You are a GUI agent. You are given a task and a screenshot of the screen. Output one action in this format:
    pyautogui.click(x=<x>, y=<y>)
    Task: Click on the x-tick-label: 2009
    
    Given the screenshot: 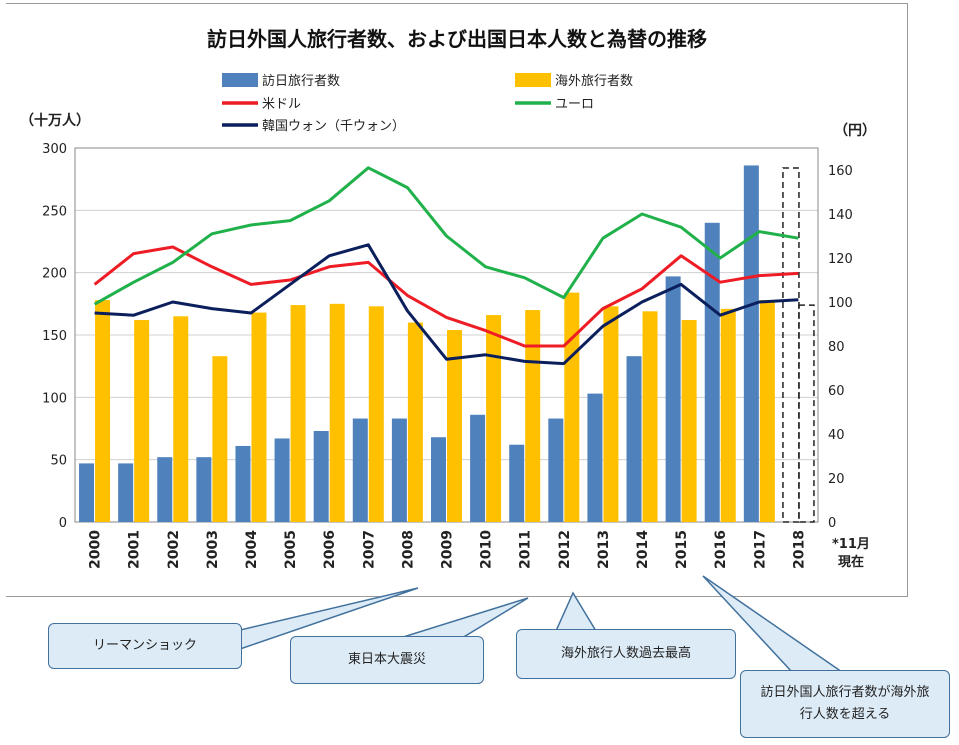 What is the action you would take?
    pyautogui.click(x=448, y=549)
    